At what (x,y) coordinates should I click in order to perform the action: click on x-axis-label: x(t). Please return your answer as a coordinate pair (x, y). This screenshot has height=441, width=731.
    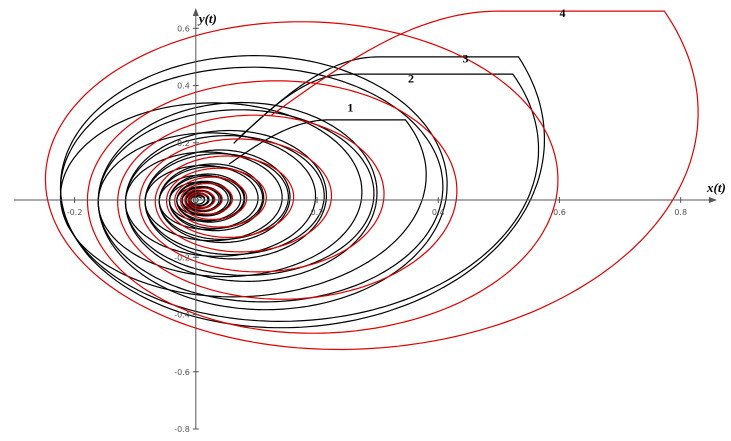
    Looking at the image, I should click on (716, 187).